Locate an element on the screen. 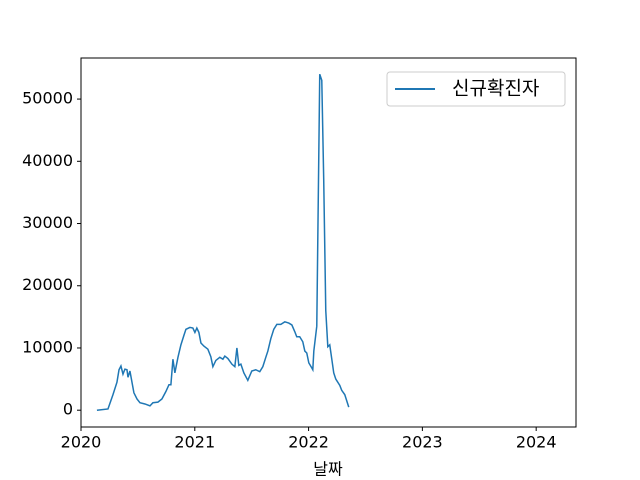  x-tick-label: 2022 is located at coordinates (308, 442).